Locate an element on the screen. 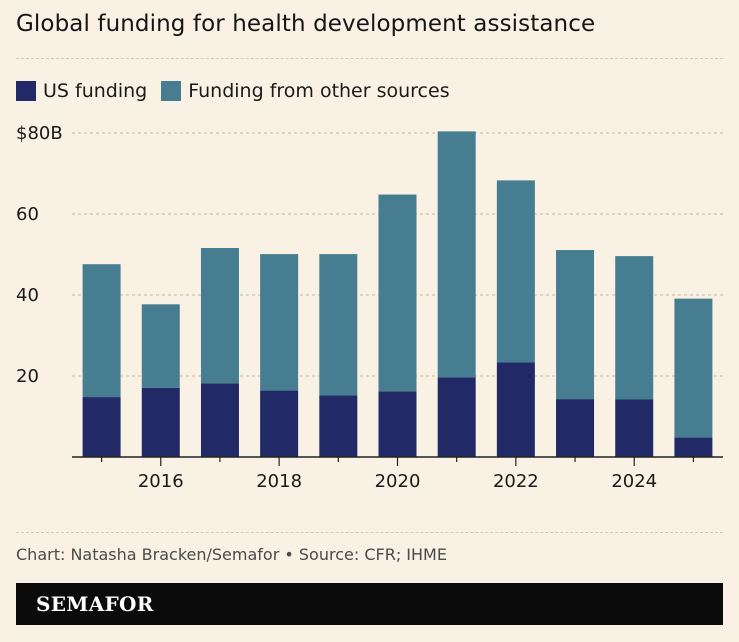  brand-footer: SEMAFOR is located at coordinates (369, 604).